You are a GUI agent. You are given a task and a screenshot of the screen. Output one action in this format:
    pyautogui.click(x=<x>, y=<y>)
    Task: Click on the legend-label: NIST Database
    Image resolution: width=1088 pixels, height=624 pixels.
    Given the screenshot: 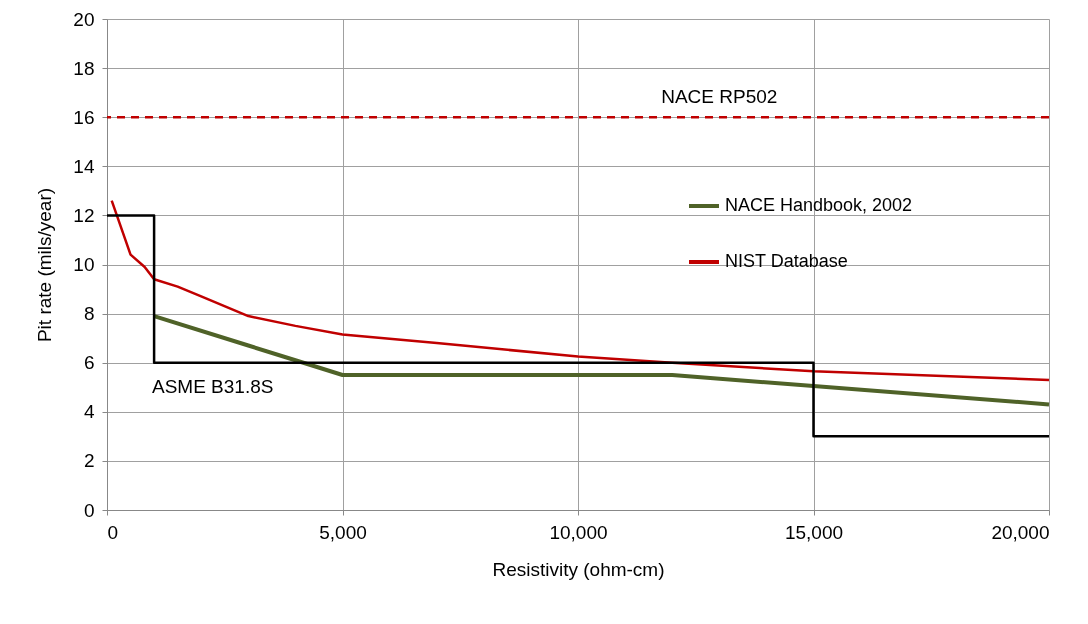 What is the action you would take?
    pyautogui.click(x=786, y=261)
    